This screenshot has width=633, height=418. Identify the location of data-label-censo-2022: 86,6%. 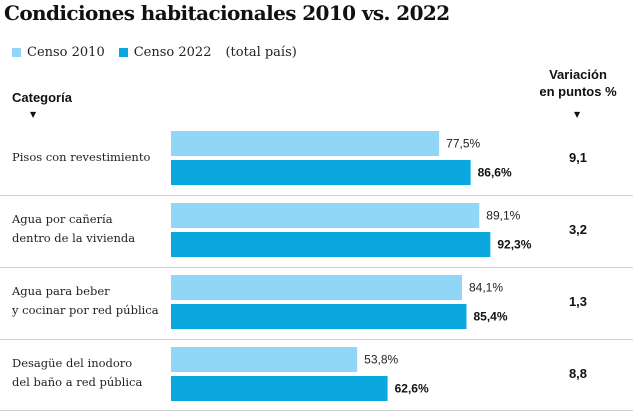
(495, 173).